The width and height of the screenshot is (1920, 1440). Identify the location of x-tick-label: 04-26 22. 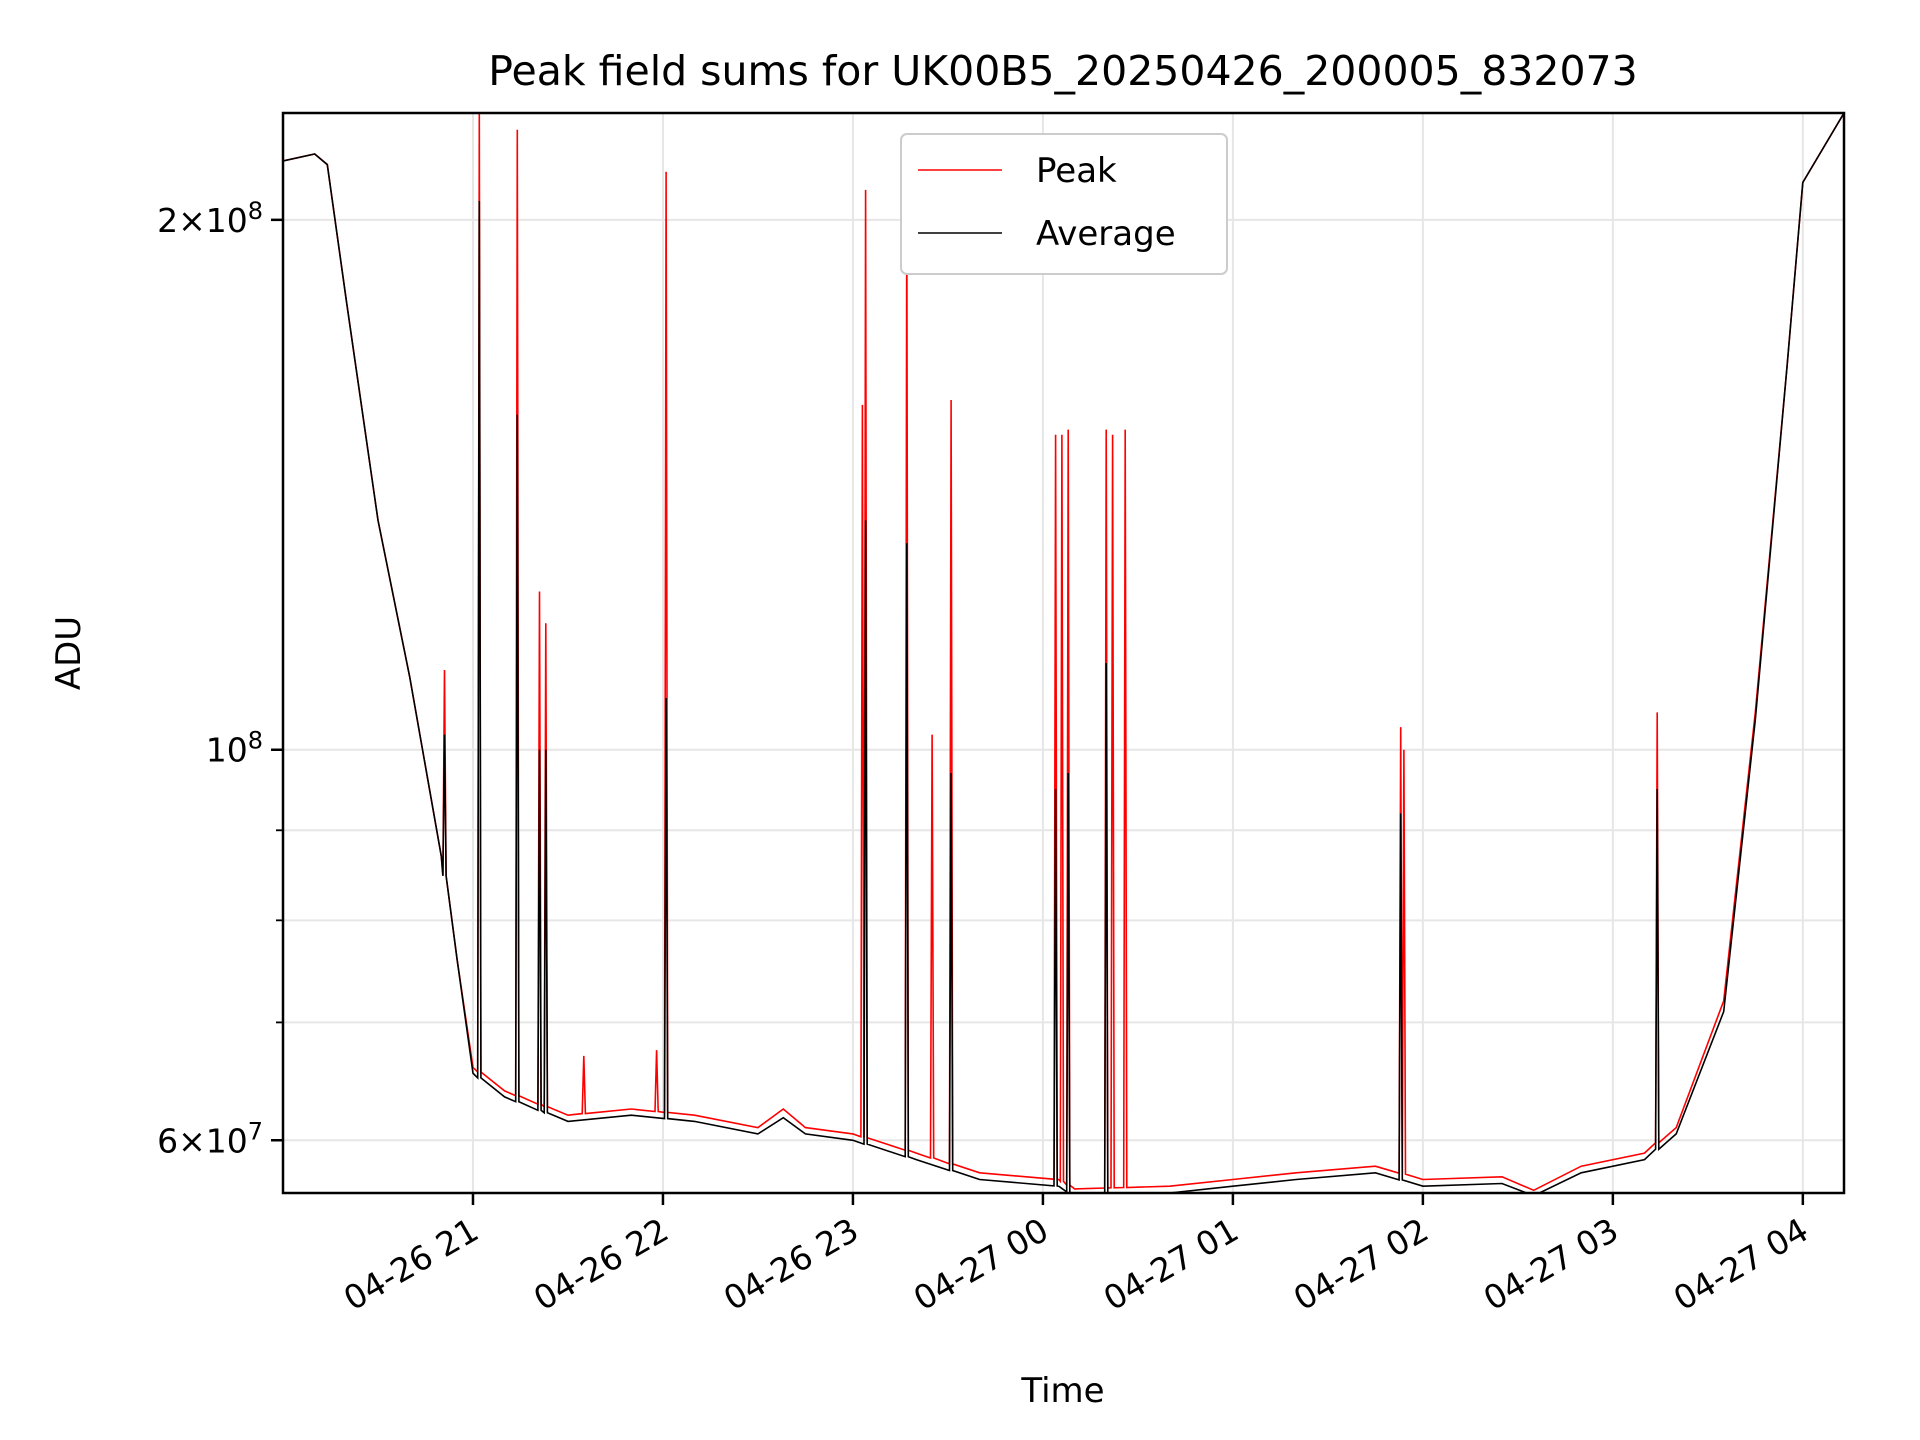
(601, 1264).